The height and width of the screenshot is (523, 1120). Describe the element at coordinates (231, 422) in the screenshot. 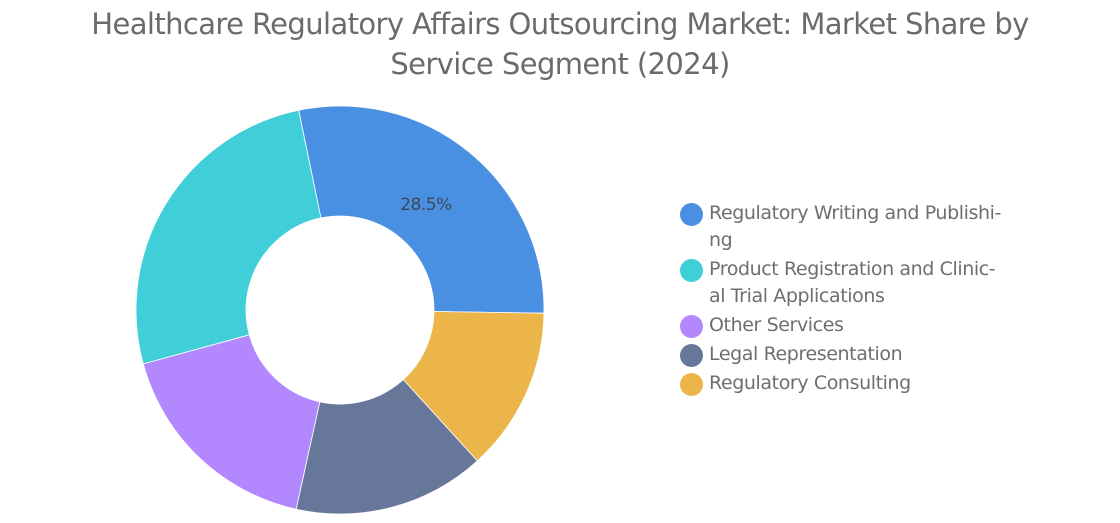

I see `slice-other-services` at that location.